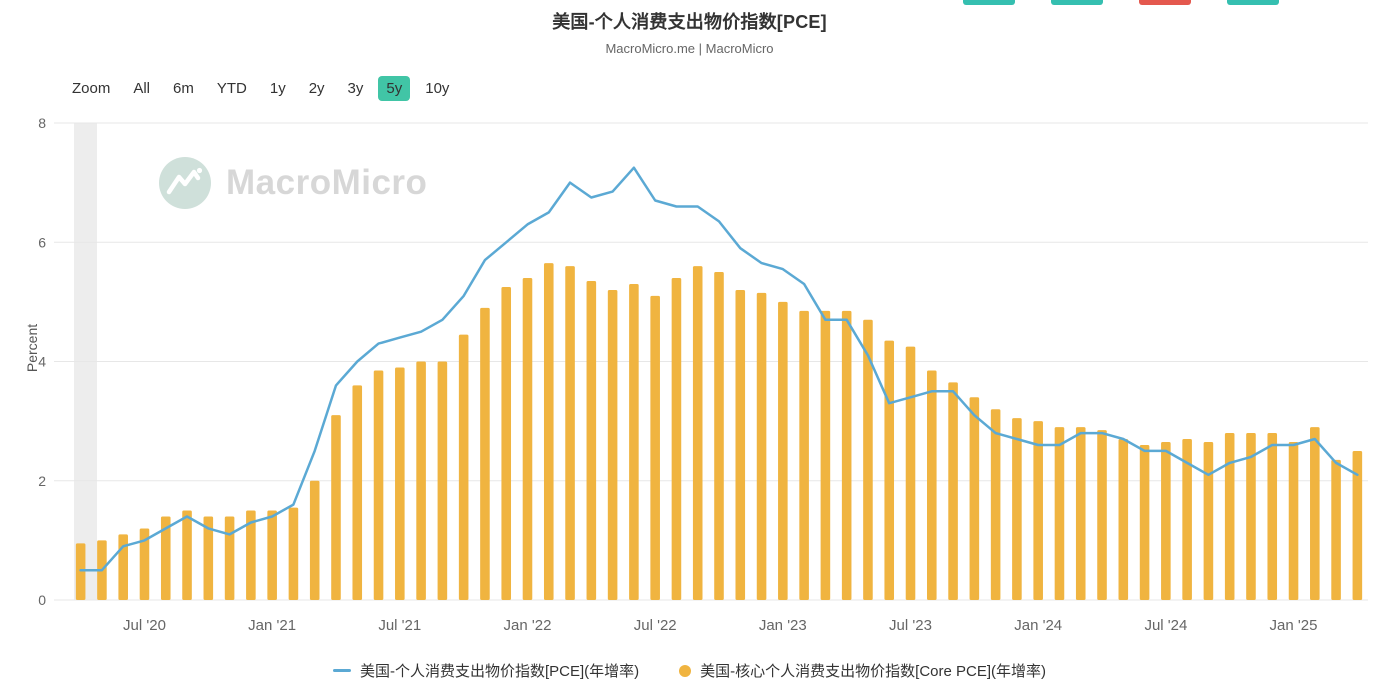 The height and width of the screenshot is (700, 1379). What do you see at coordinates (317, 88) in the screenshot?
I see `range-button-2y: 2y` at bounding box center [317, 88].